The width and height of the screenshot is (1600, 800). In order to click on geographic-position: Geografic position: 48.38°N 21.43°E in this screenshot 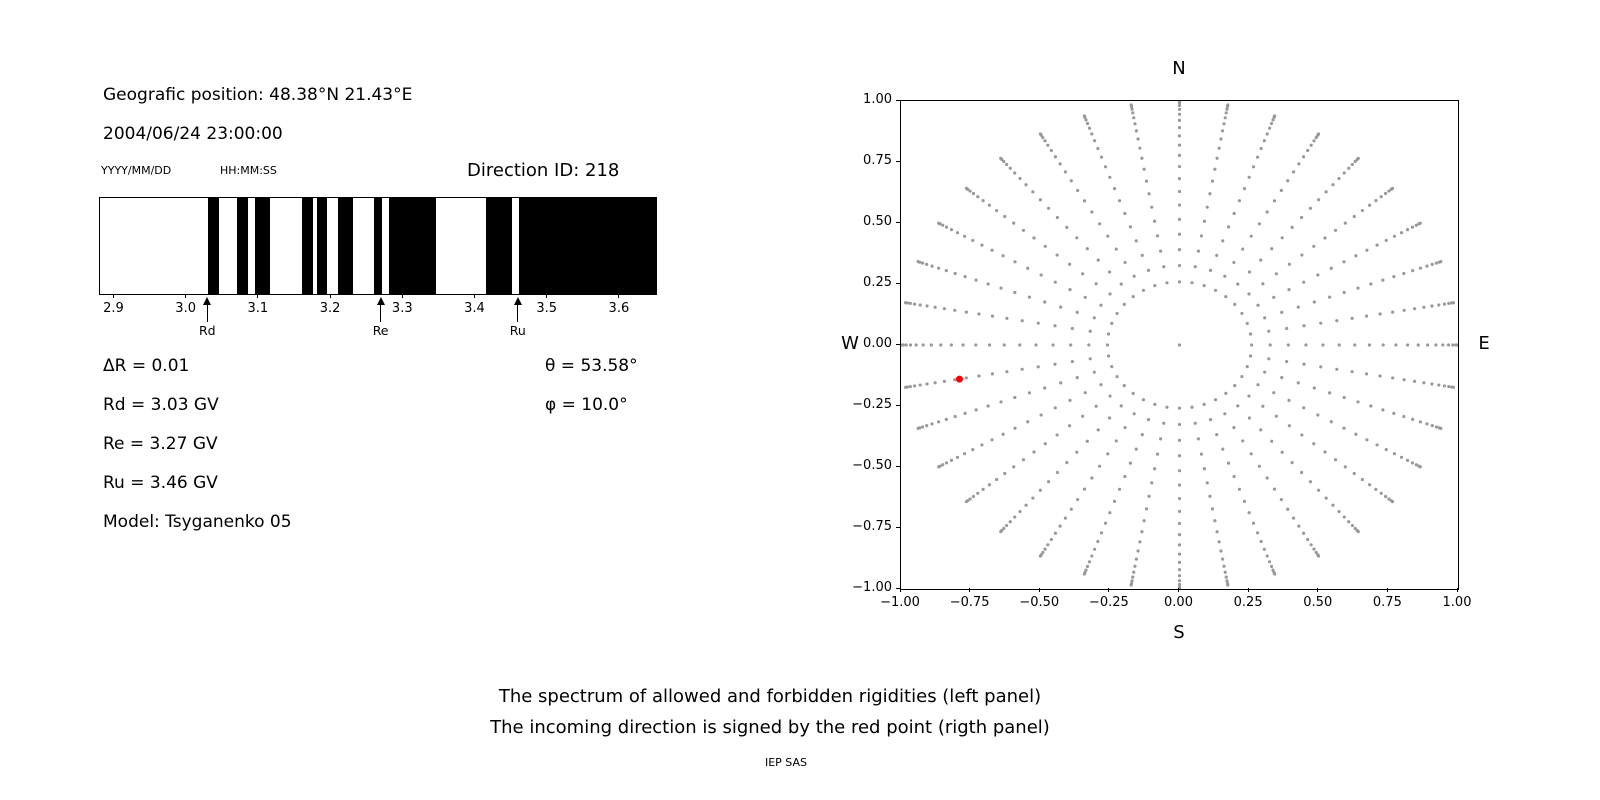, I will do `click(258, 95)`.